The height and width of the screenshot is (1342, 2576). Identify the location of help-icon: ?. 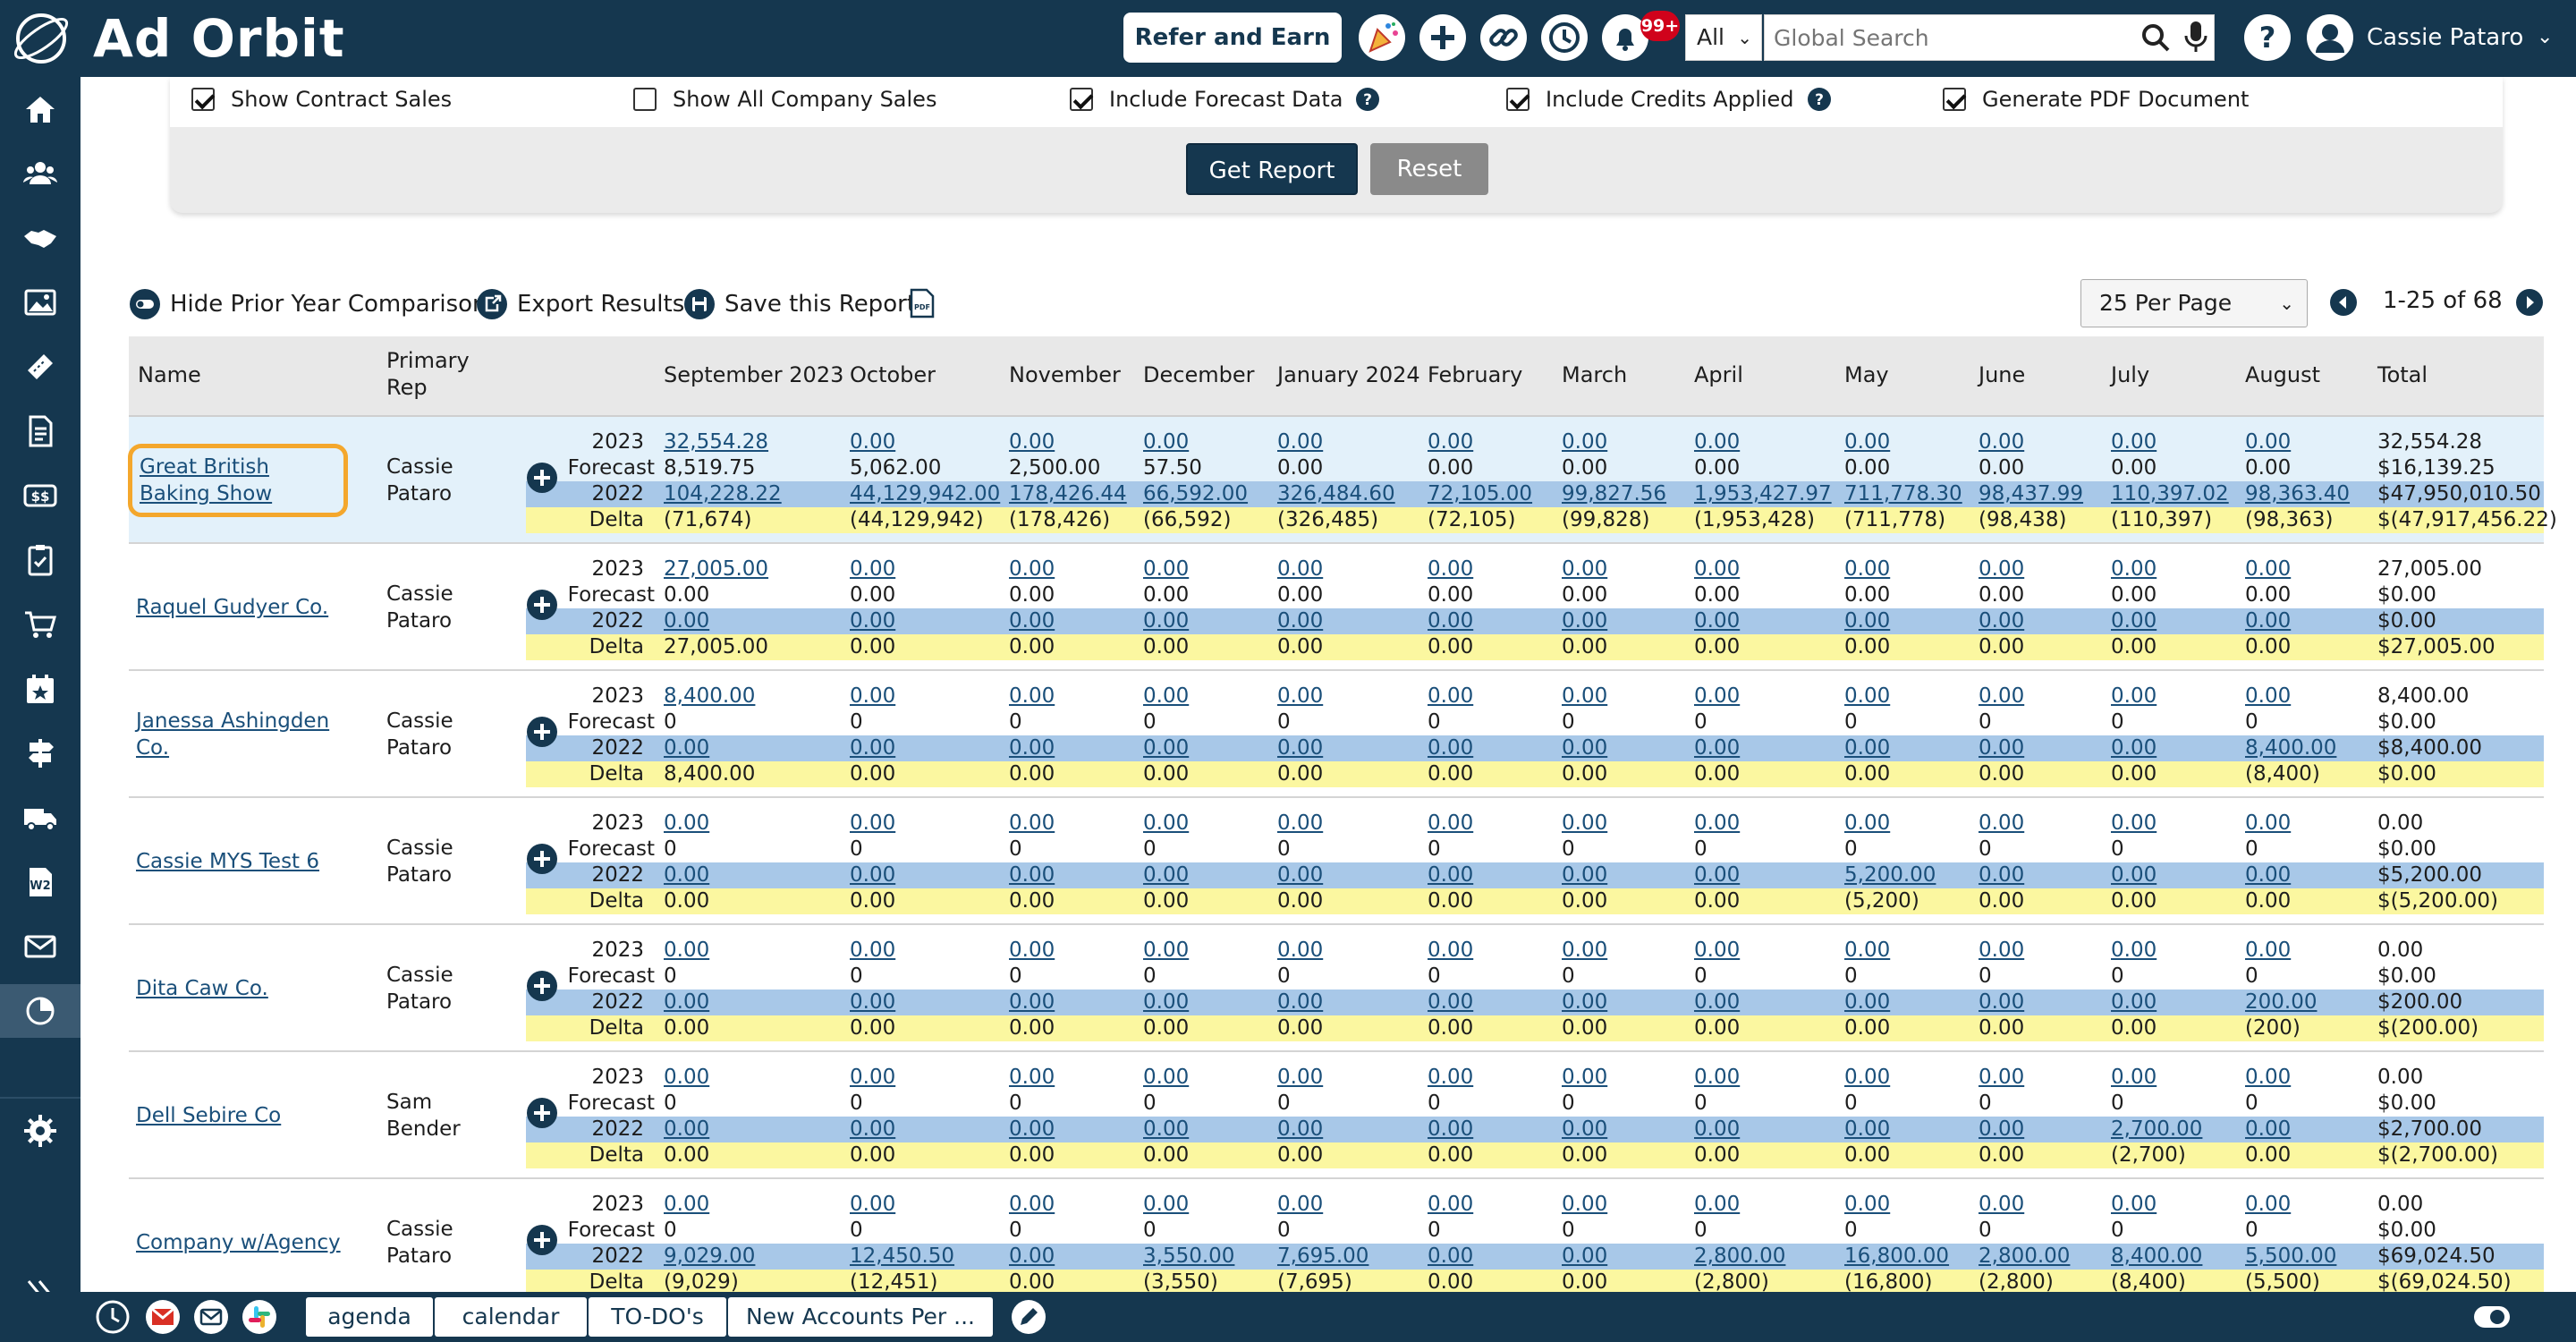
(2267, 38).